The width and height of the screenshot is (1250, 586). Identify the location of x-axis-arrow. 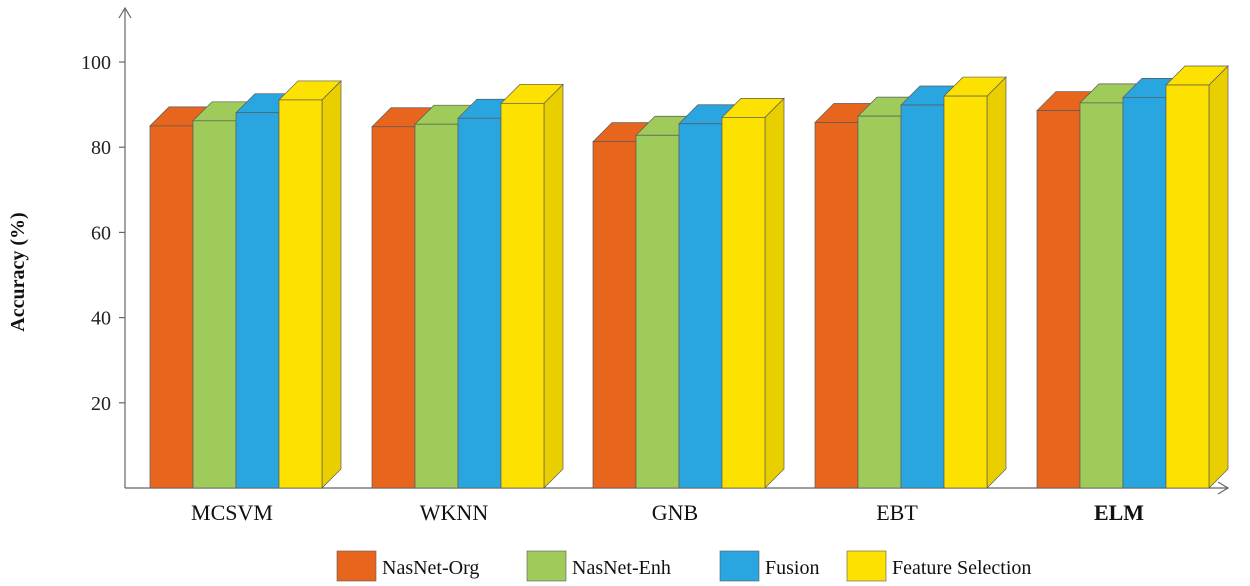
(1223, 488).